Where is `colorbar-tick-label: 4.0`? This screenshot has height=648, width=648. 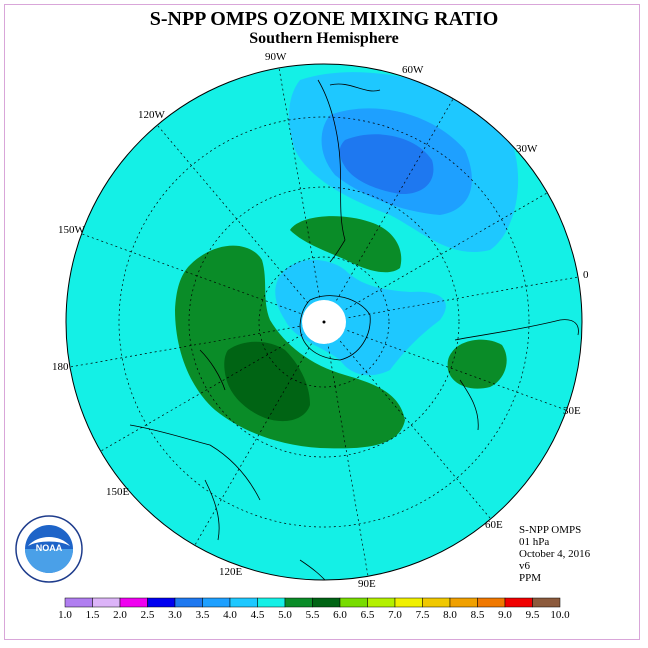 colorbar-tick-label: 4.0 is located at coordinates (230, 615).